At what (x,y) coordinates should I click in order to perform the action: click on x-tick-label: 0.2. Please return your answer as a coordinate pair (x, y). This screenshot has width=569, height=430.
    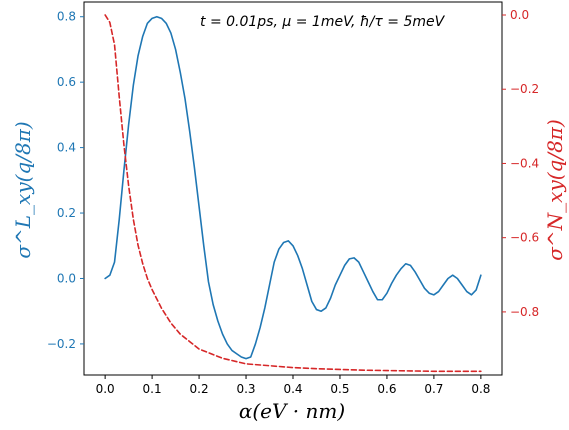
    Looking at the image, I should click on (199, 389).